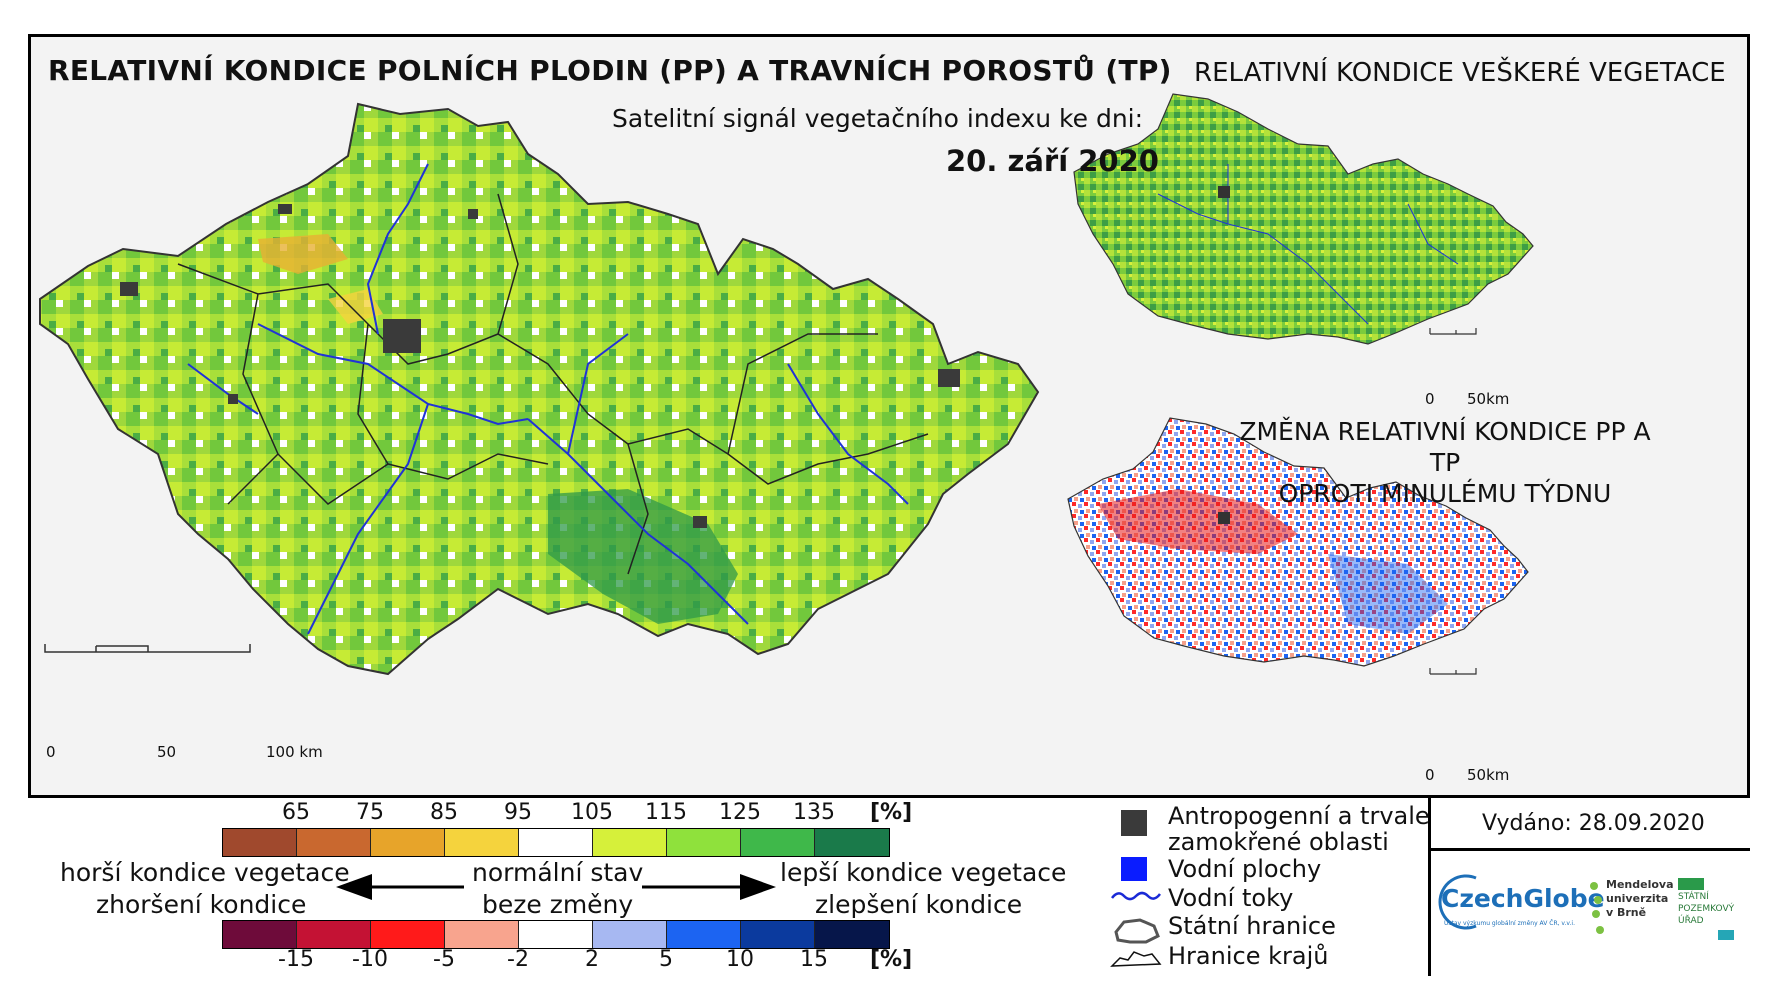 Image resolution: width=1772 pixels, height=1003 pixels. What do you see at coordinates (51, 752) in the screenshot?
I see `main-scalebar-label-0: 0` at bounding box center [51, 752].